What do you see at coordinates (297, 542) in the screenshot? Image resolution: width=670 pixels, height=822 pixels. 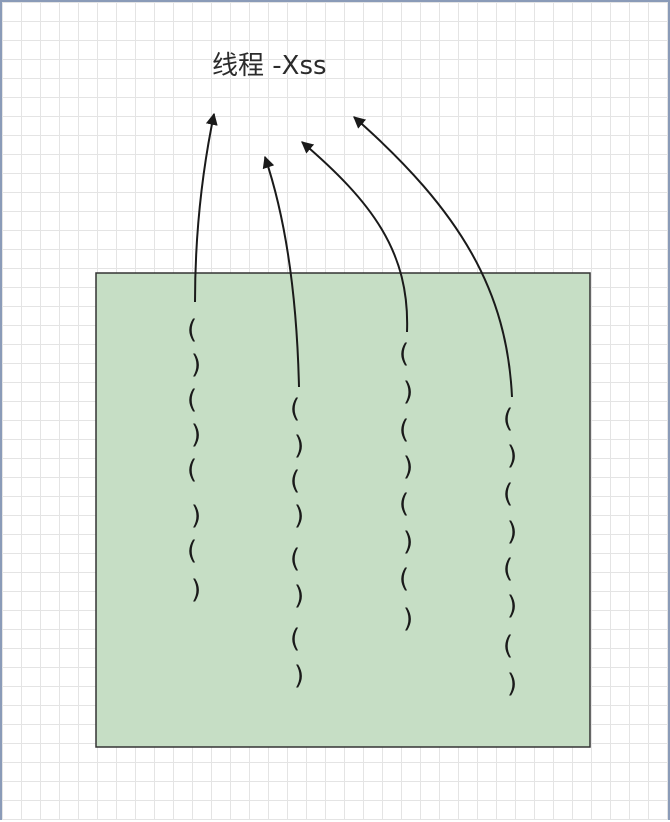 I see `thread-stack-frames-2: ( ) ( ) ( ) ( )` at bounding box center [297, 542].